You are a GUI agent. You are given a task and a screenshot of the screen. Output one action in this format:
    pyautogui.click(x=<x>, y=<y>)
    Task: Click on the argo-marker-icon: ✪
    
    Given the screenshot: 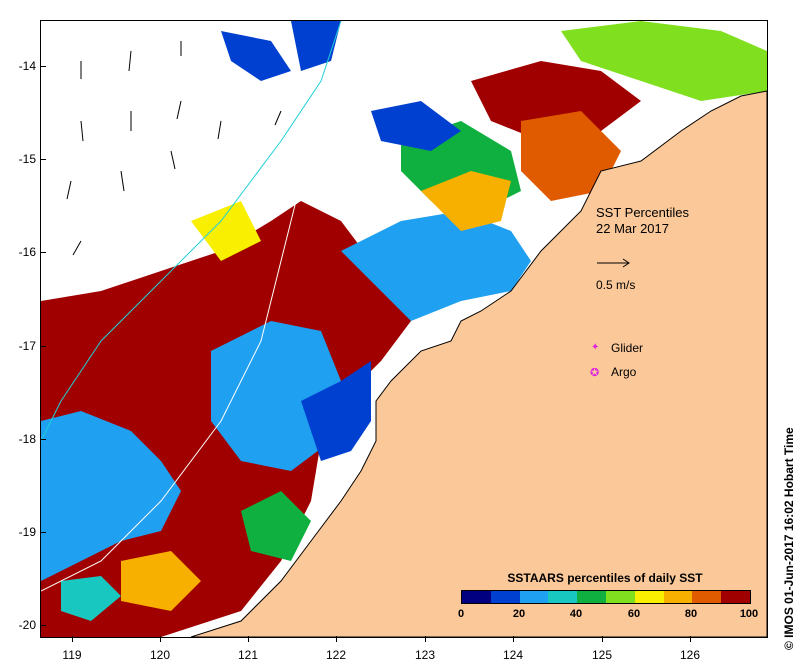 What is the action you would take?
    pyautogui.click(x=594, y=372)
    